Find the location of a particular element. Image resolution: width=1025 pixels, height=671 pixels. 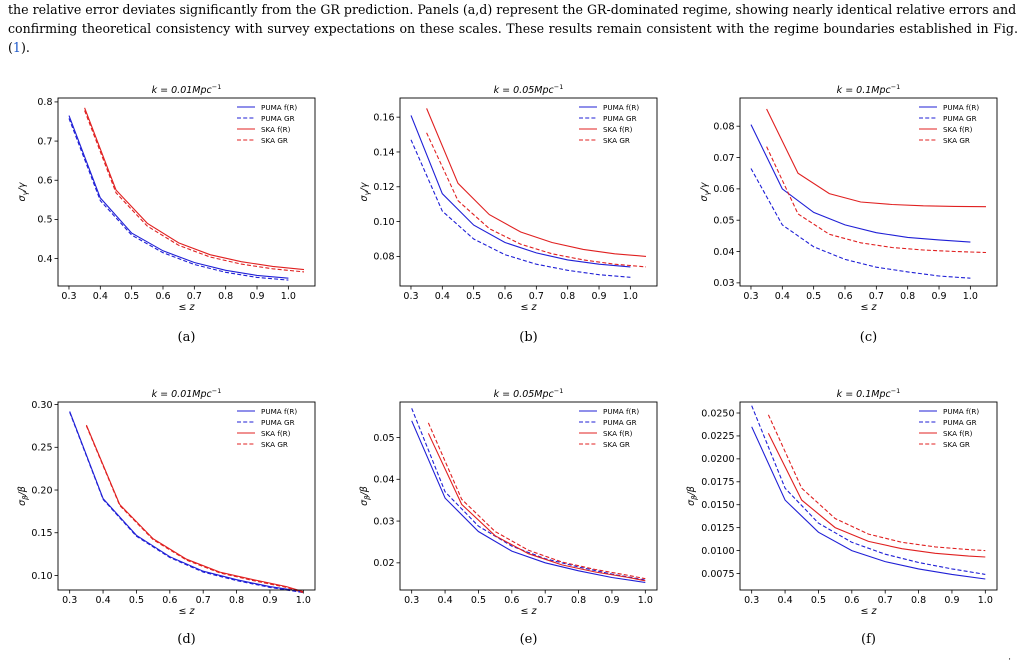

y-tick-label: 0.25 is located at coordinates (41, 448).